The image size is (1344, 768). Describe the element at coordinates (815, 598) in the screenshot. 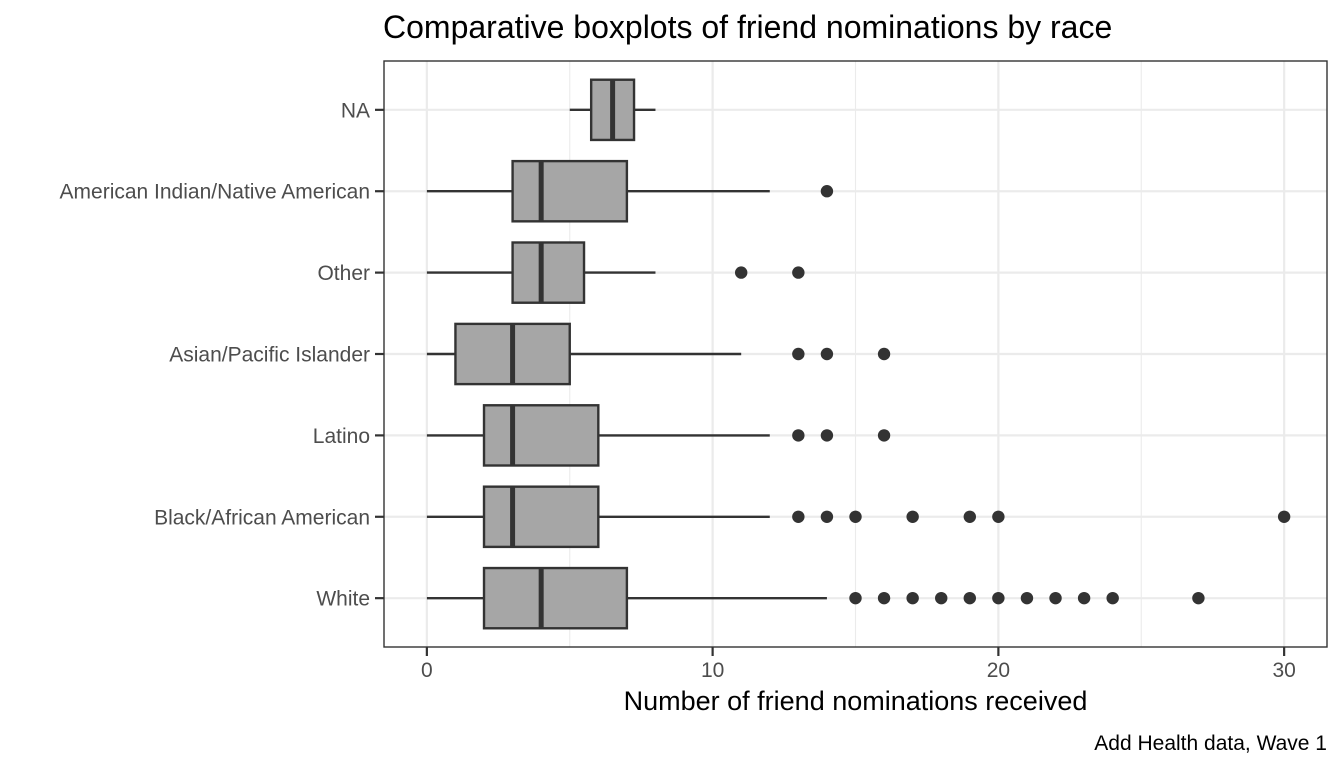

I see `boxplot-white` at that location.